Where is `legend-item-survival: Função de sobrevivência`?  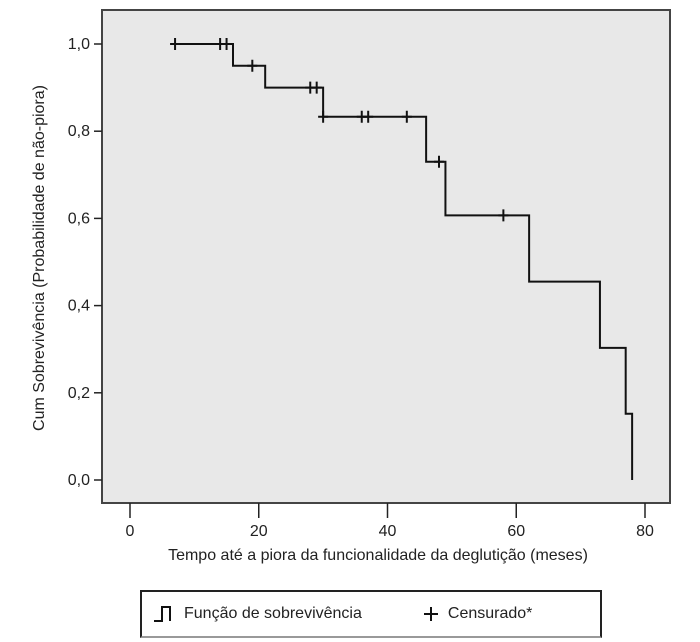
legend-item-survival: Função de sobrevivência is located at coordinates (257, 614).